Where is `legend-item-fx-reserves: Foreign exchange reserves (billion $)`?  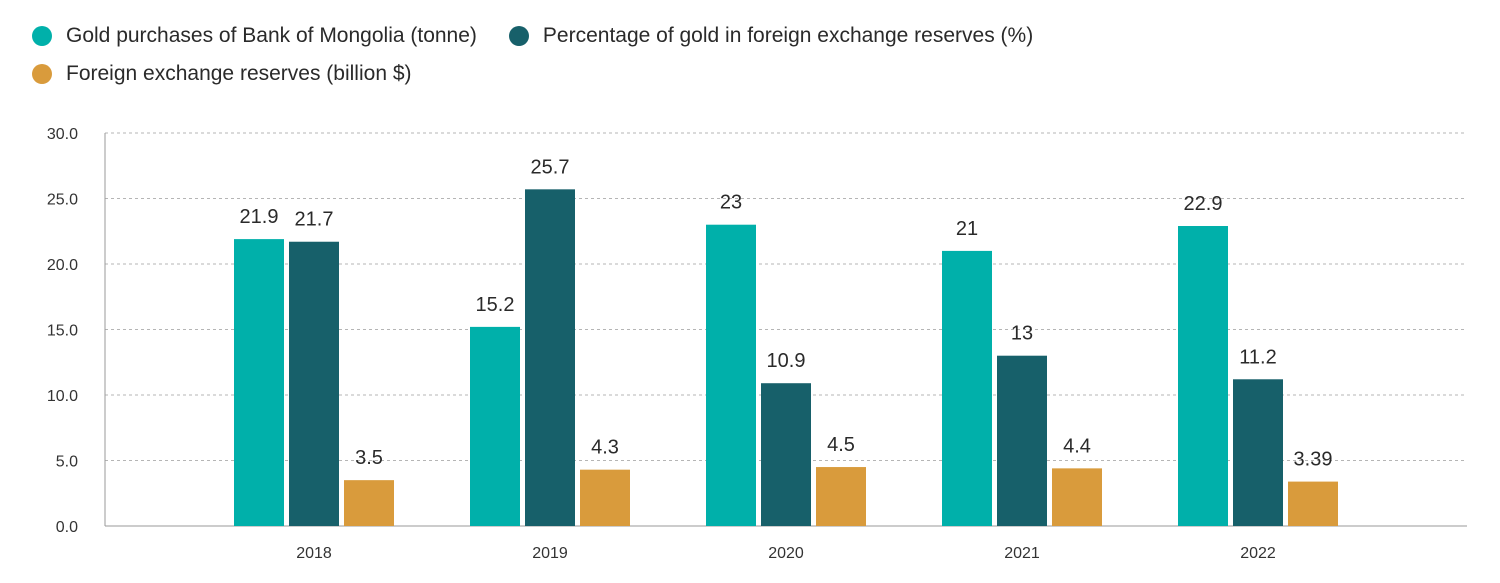
legend-item-fx-reserves: Foreign exchange reserves (billion $) is located at coordinates (222, 74).